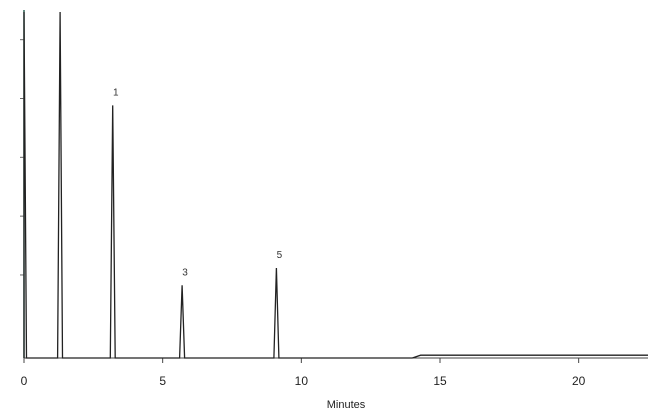  Describe the element at coordinates (440, 381) in the screenshot. I see `x-tick-label: 15` at that location.